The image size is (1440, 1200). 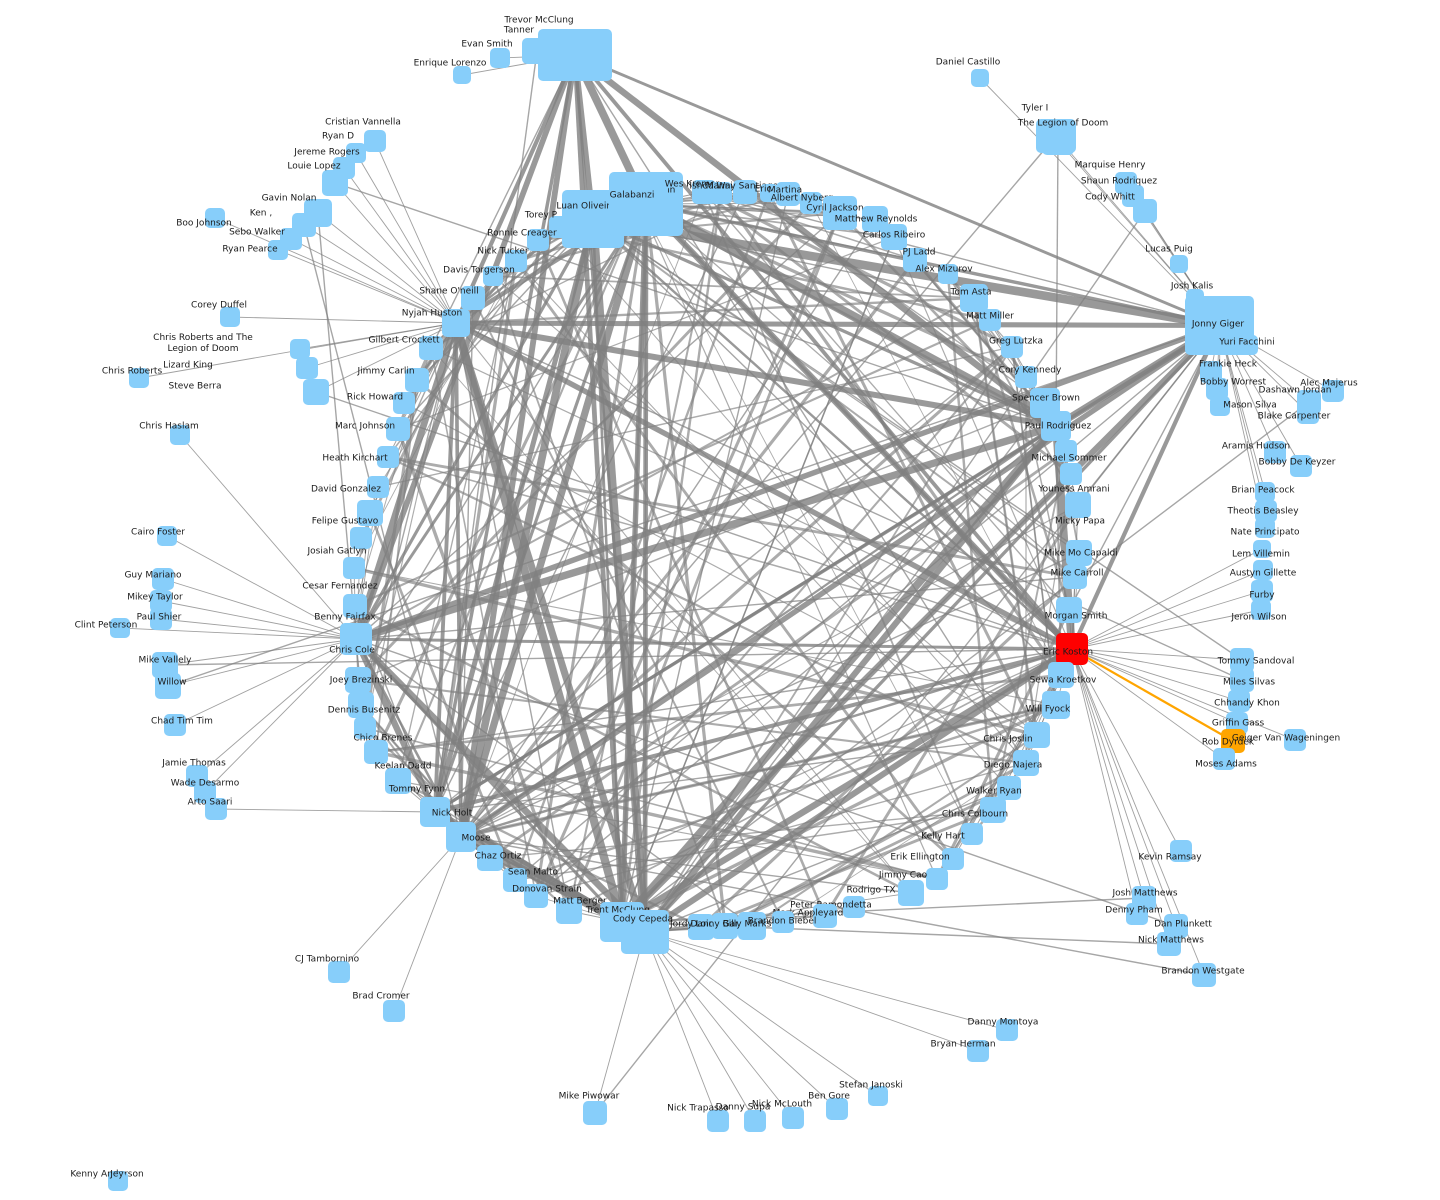 What do you see at coordinates (1152, 695) in the screenshot?
I see `graph-edge-highlighted` at bounding box center [1152, 695].